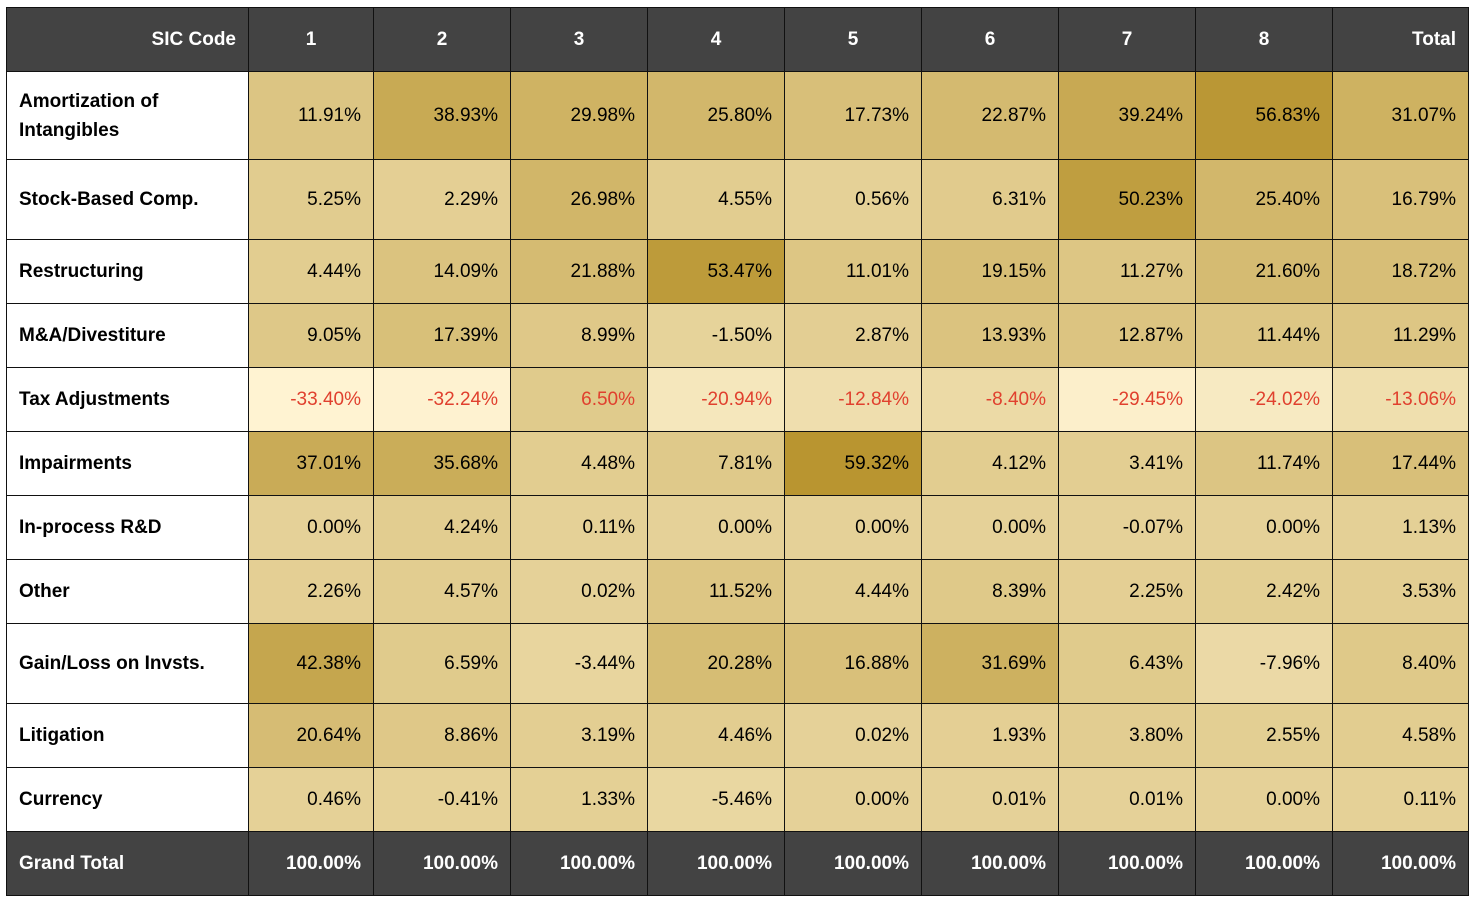  Describe the element at coordinates (127, 199) in the screenshot. I see `row-label: Stock-Based Comp.` at that location.